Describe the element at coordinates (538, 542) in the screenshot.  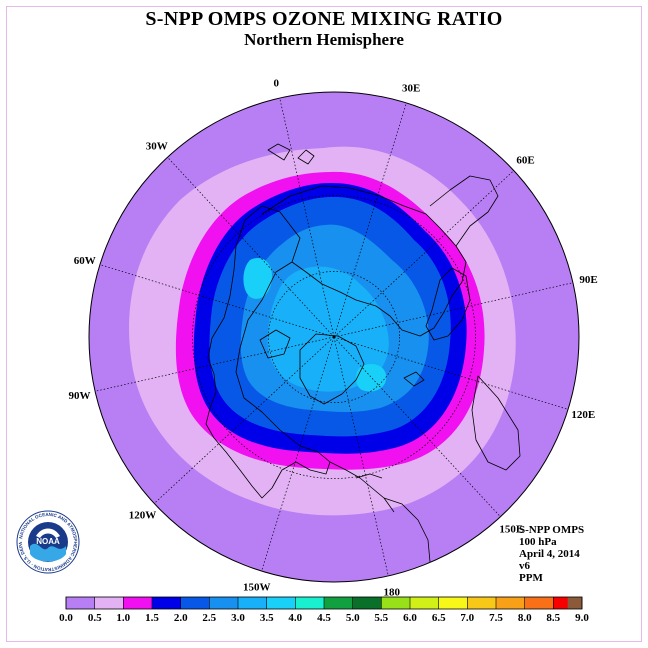
I see `info-level: 100 hPa` at that location.